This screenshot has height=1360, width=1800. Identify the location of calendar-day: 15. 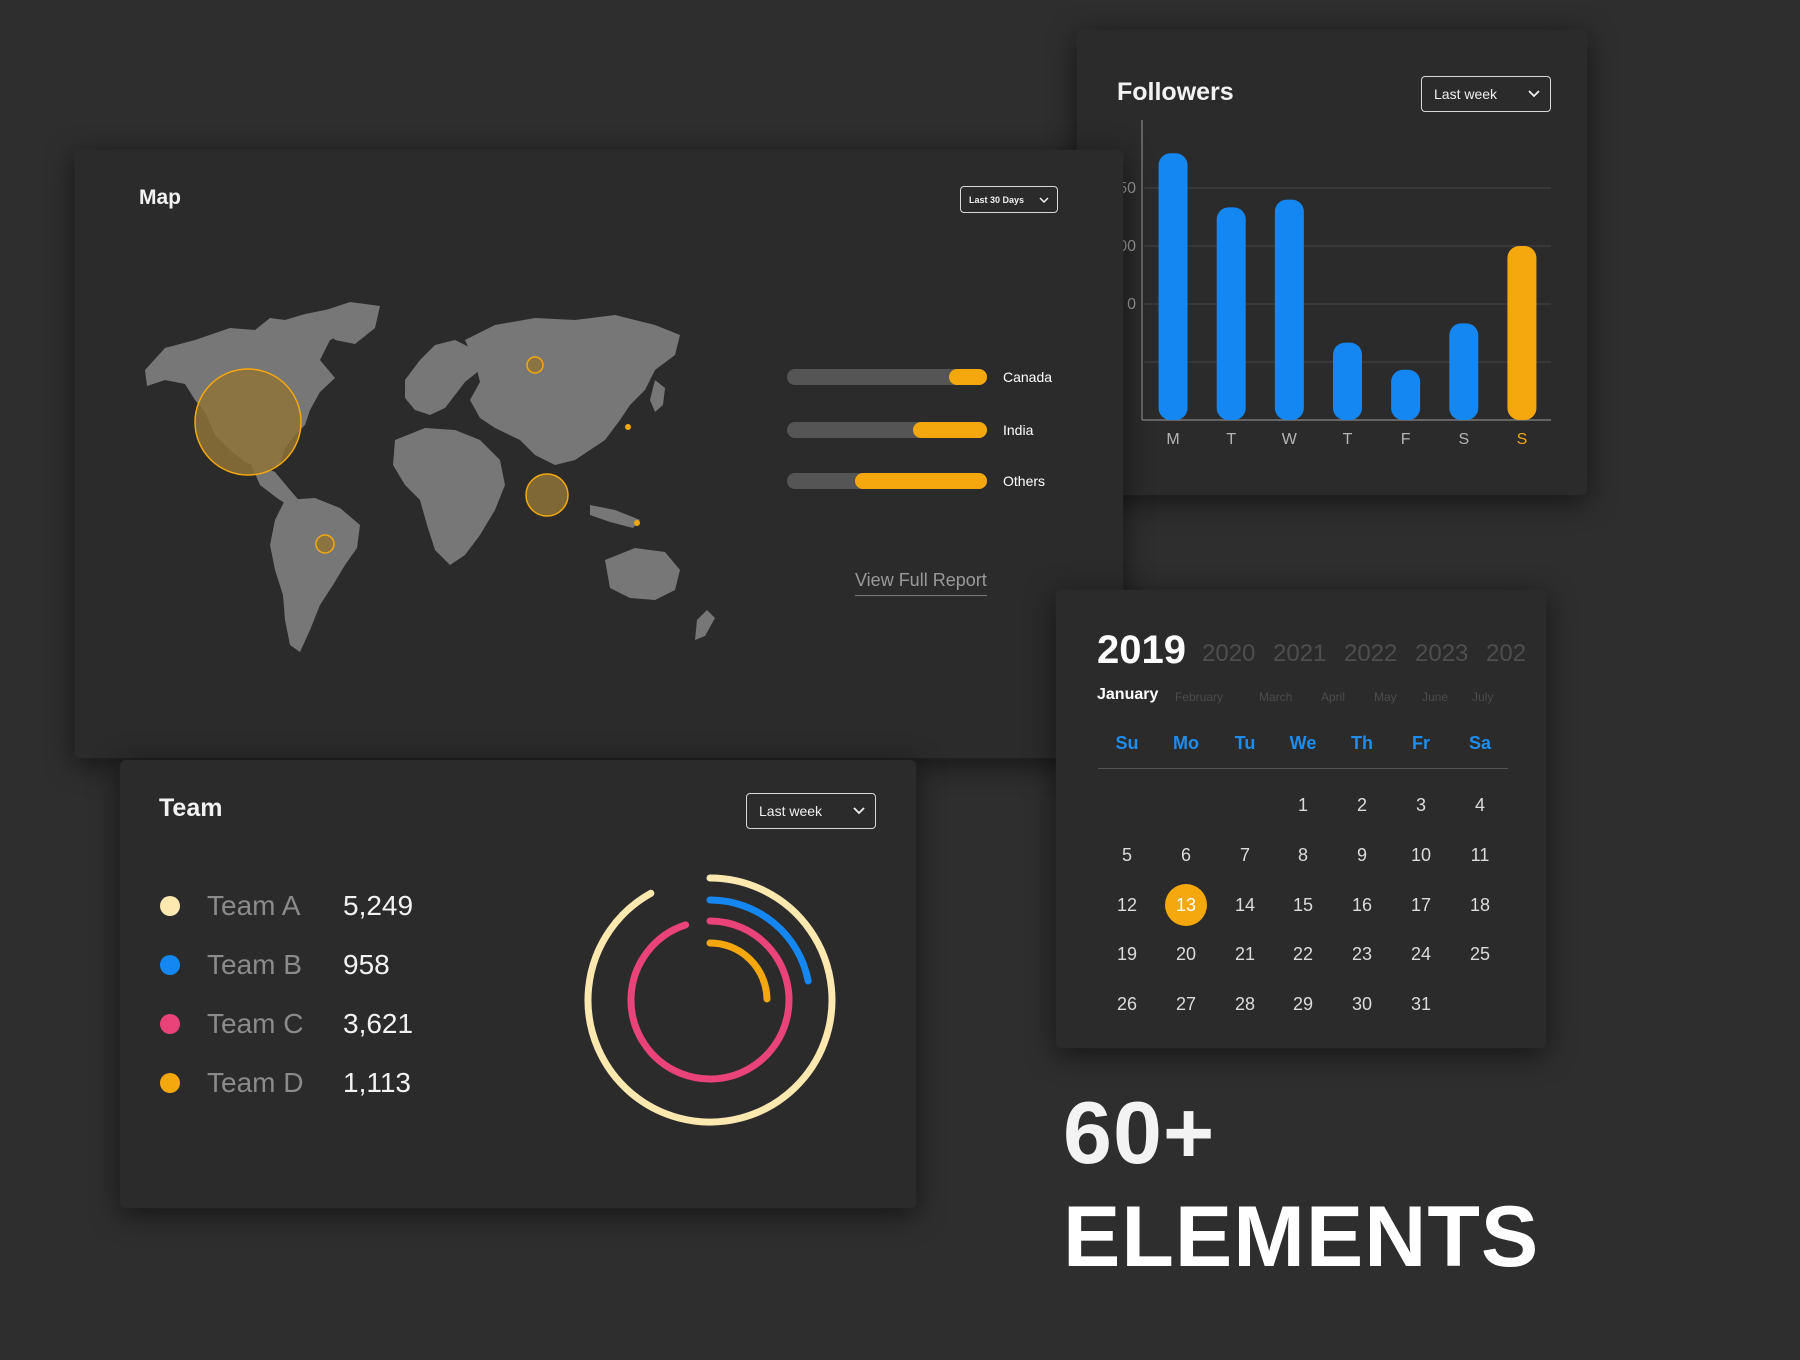
(1303, 905).